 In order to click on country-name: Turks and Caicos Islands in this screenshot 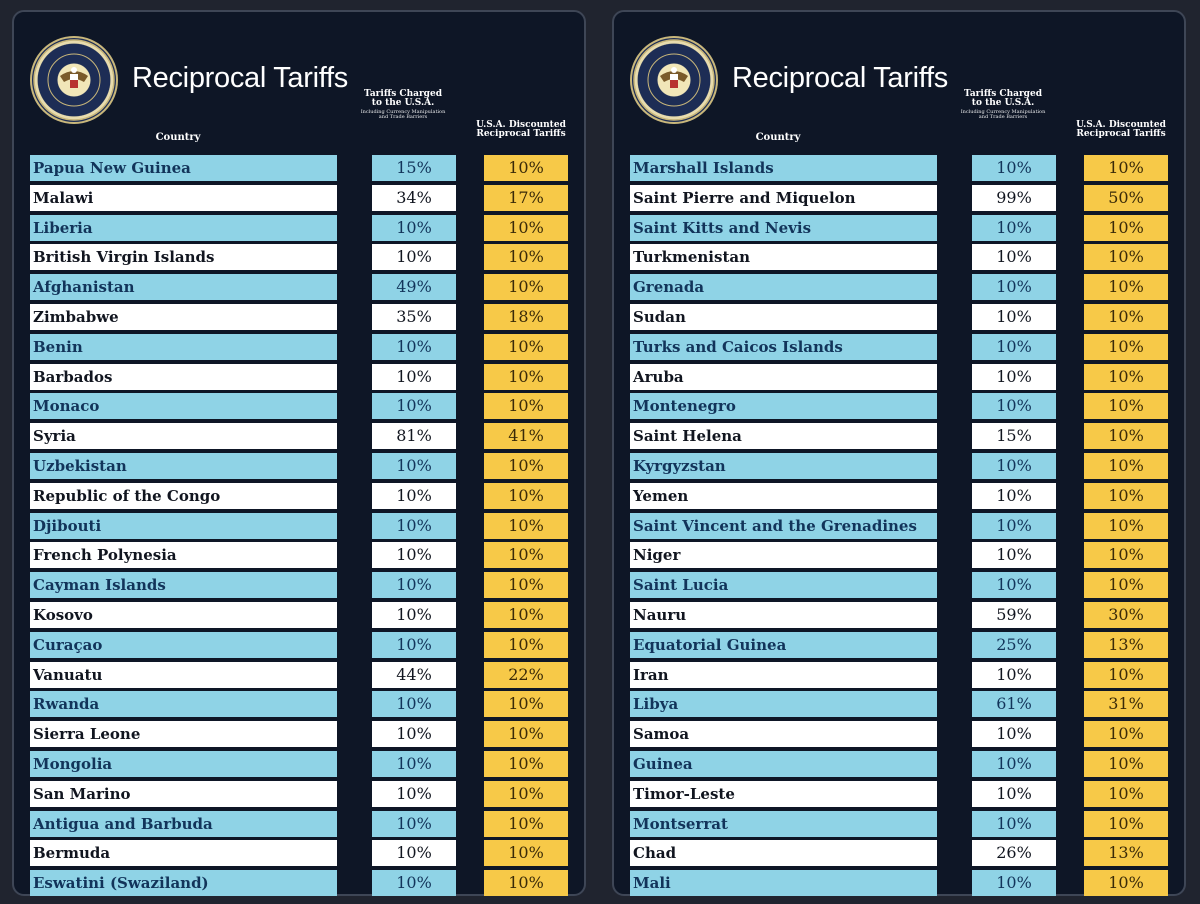, I will do `click(783, 346)`.